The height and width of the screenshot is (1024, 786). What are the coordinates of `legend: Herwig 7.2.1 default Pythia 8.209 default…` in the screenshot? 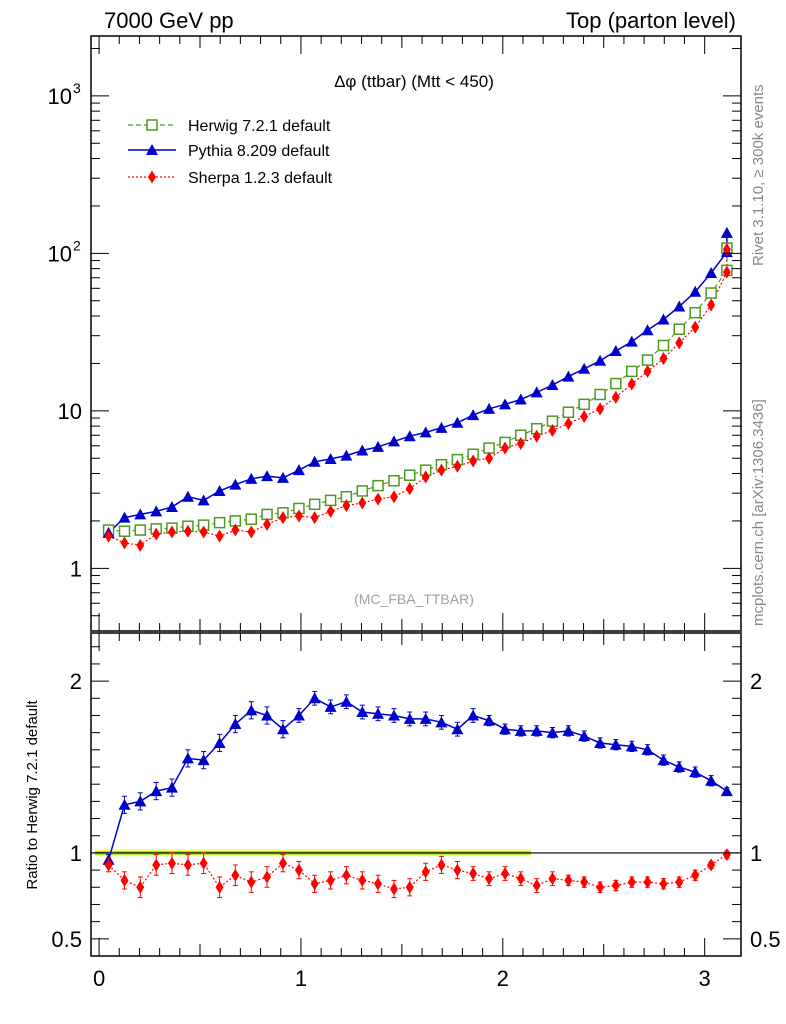 It's located at (230, 152).